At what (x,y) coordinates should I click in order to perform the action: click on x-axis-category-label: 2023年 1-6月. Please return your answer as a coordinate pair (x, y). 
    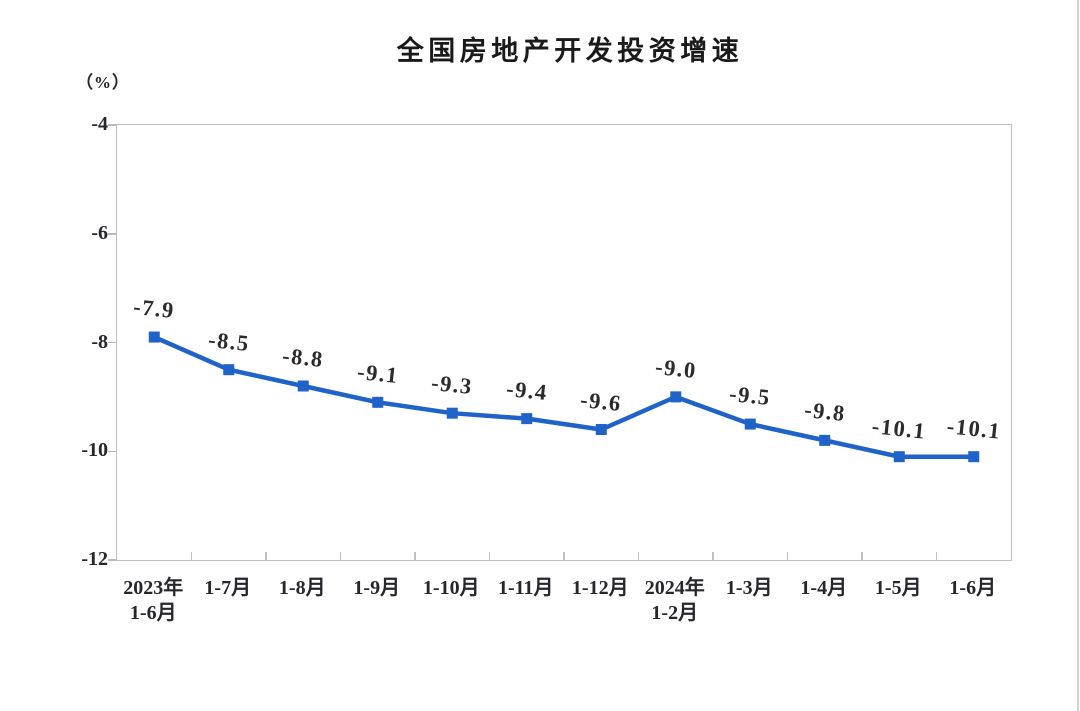
    Looking at the image, I should click on (153, 601).